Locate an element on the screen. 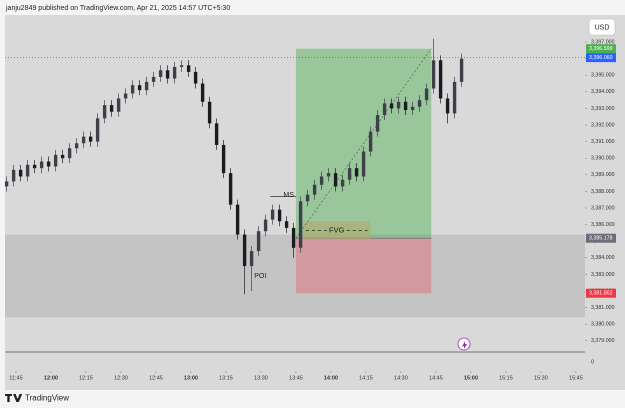 Image resolution: width=625 pixels, height=408 pixels. fvg-zone is located at coordinates (336, 230).